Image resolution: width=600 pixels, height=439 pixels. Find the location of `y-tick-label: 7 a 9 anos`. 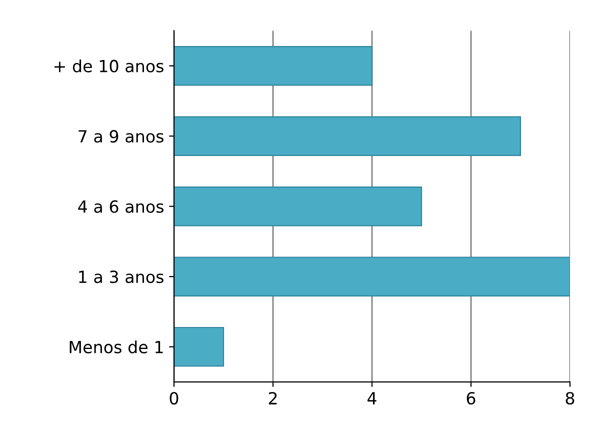

y-tick-label: 7 a 9 anos is located at coordinates (121, 136).